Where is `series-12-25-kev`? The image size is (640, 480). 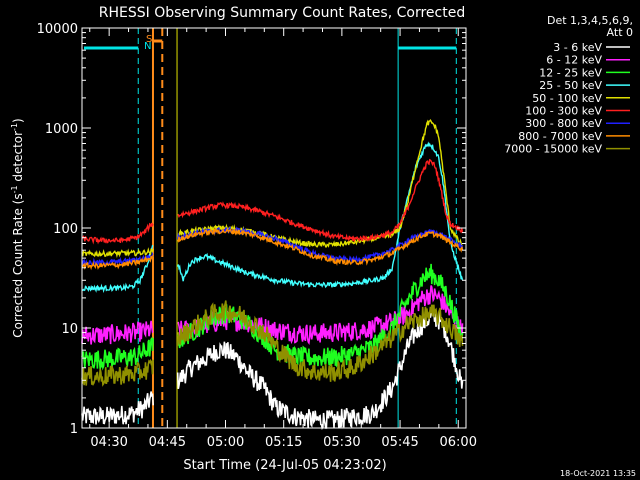
series-12-25-kev is located at coordinates (272, 317).